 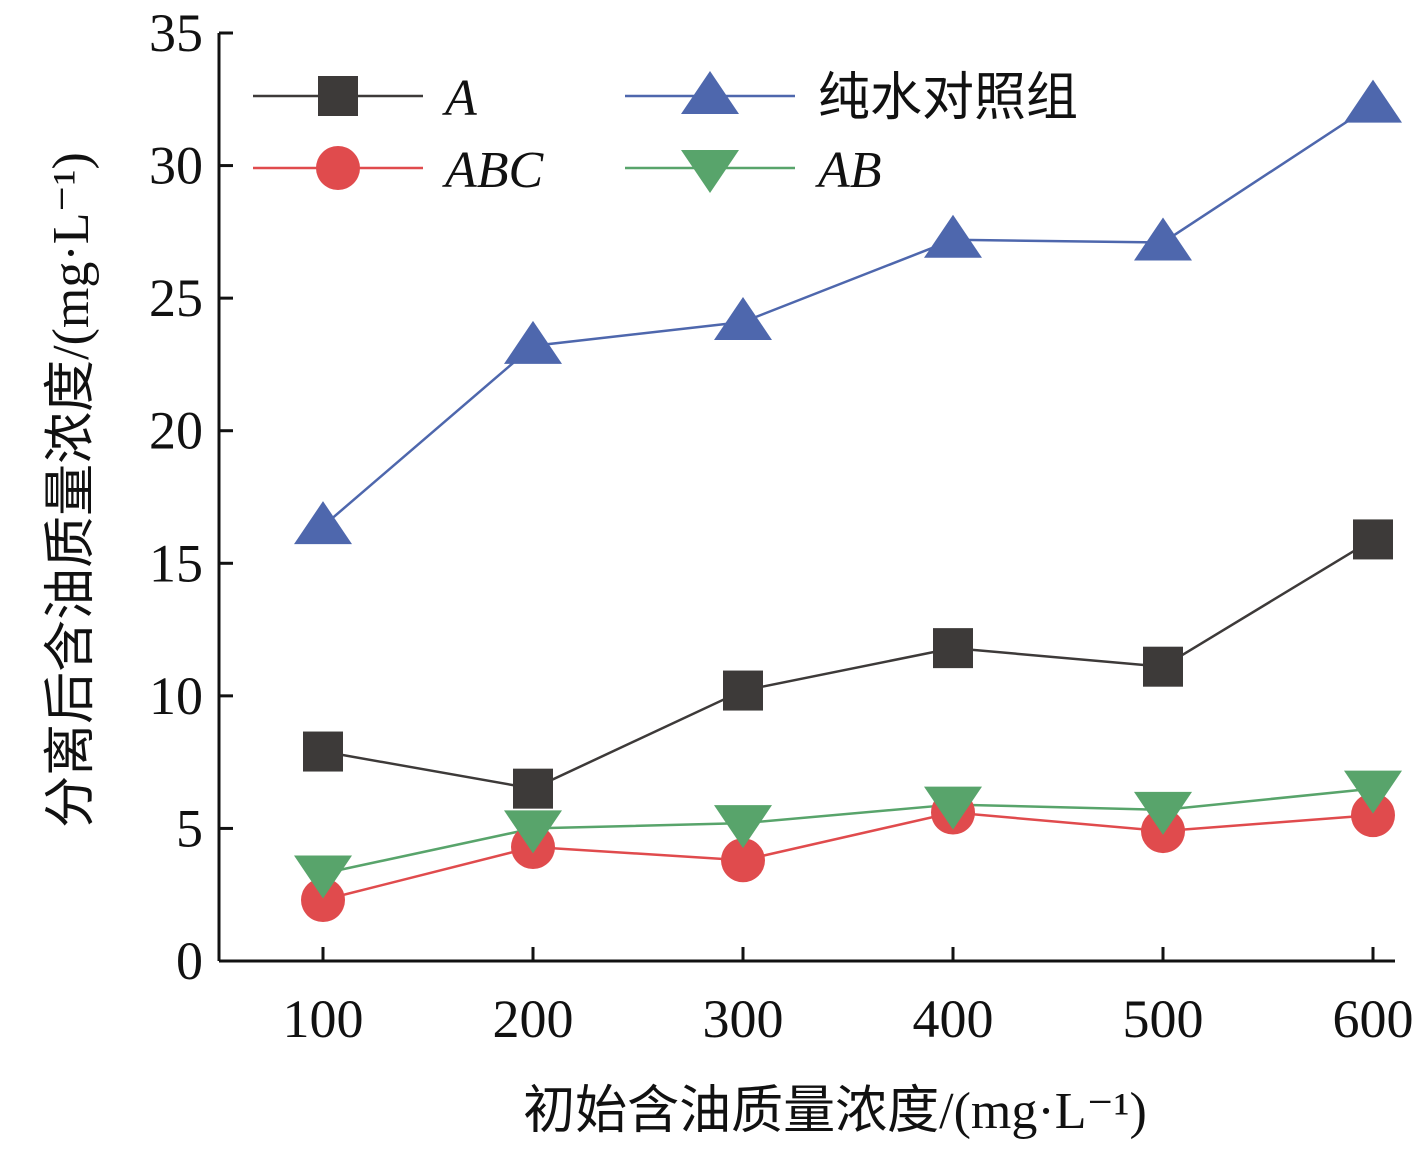 What do you see at coordinates (948, 98) in the screenshot?
I see `legend-label: 纯水对照组` at bounding box center [948, 98].